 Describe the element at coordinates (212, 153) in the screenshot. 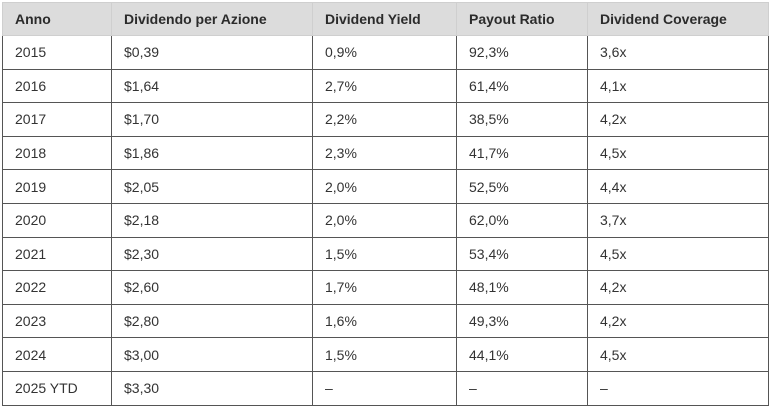

I see `cell-dividendo: $1,86` at that location.